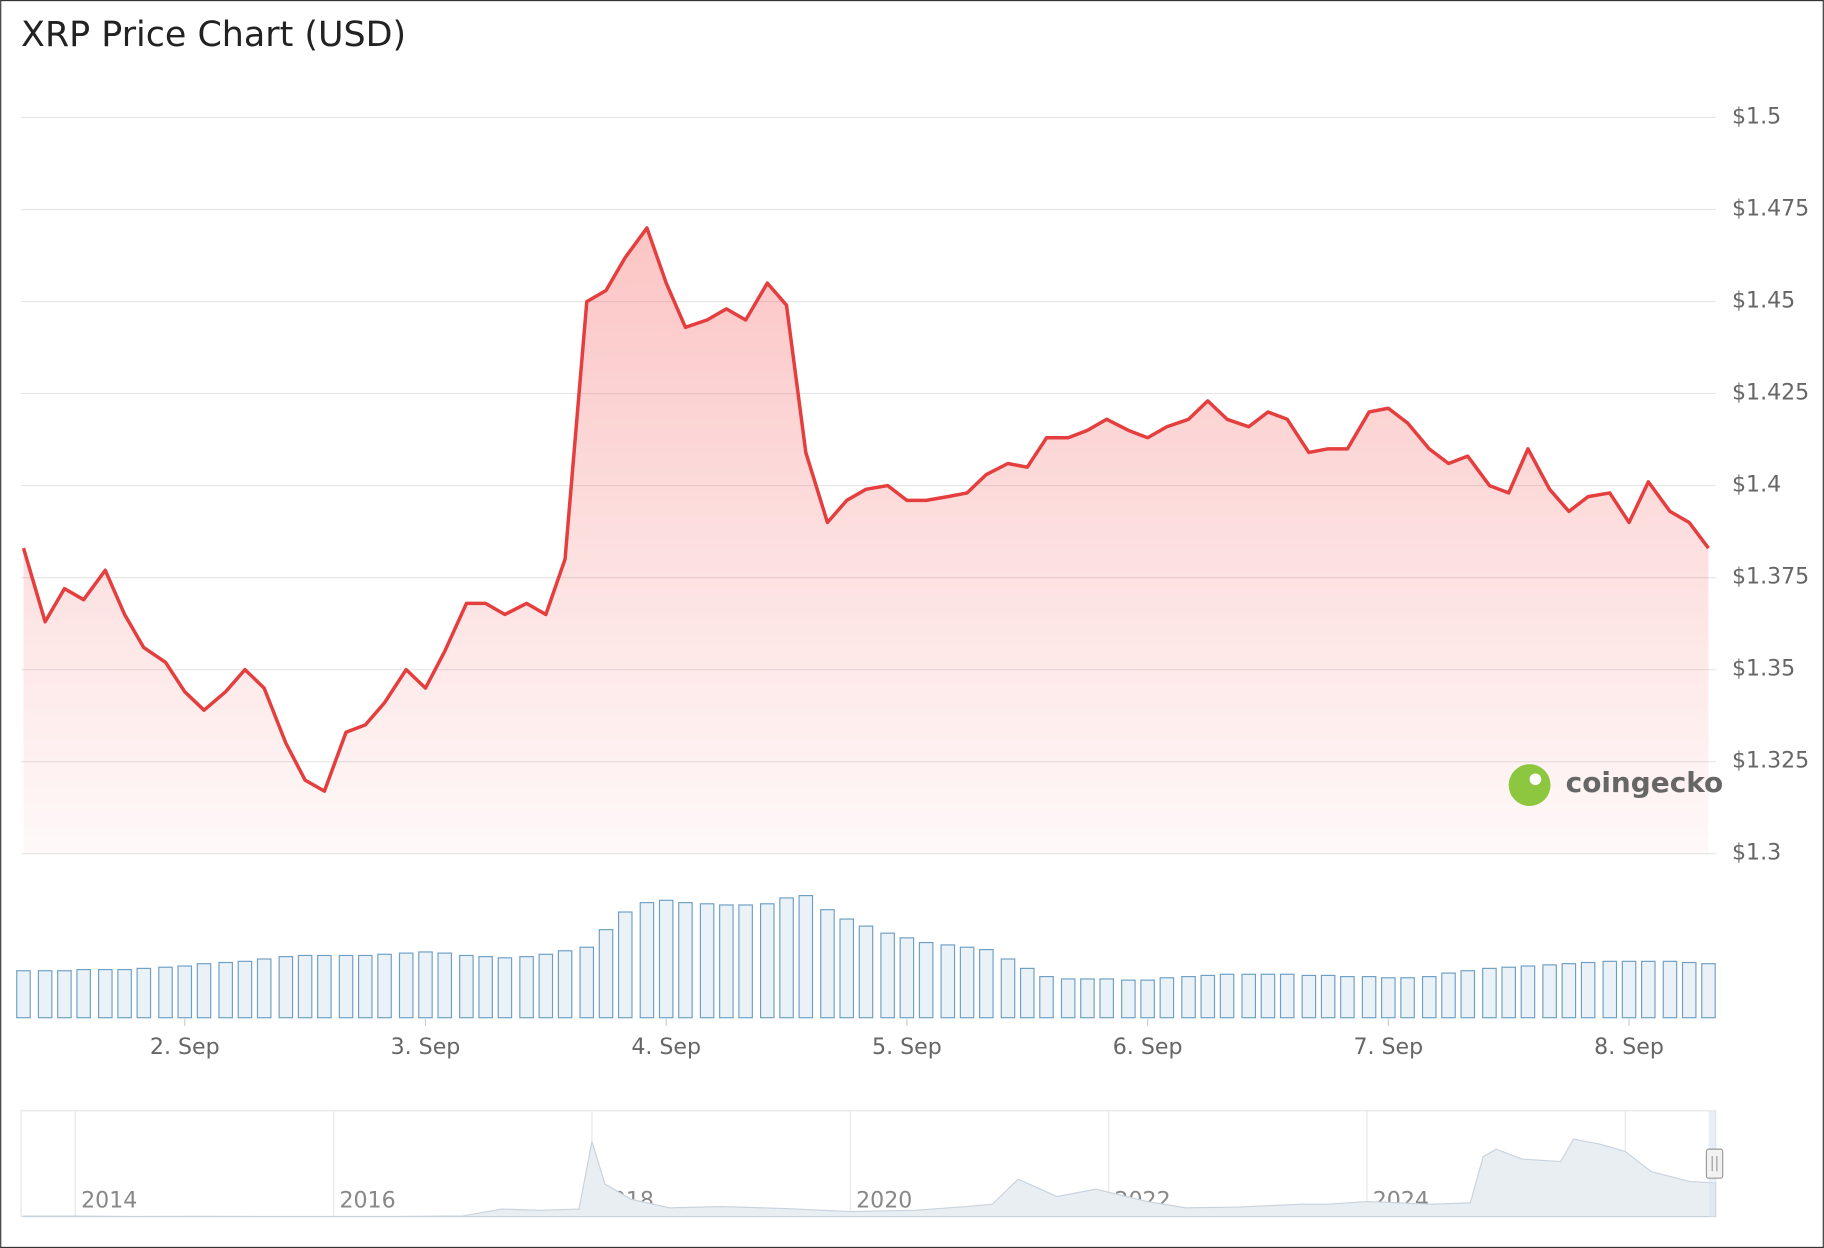  I want to click on x-tick-label: 2. Sep, so click(185, 1047).